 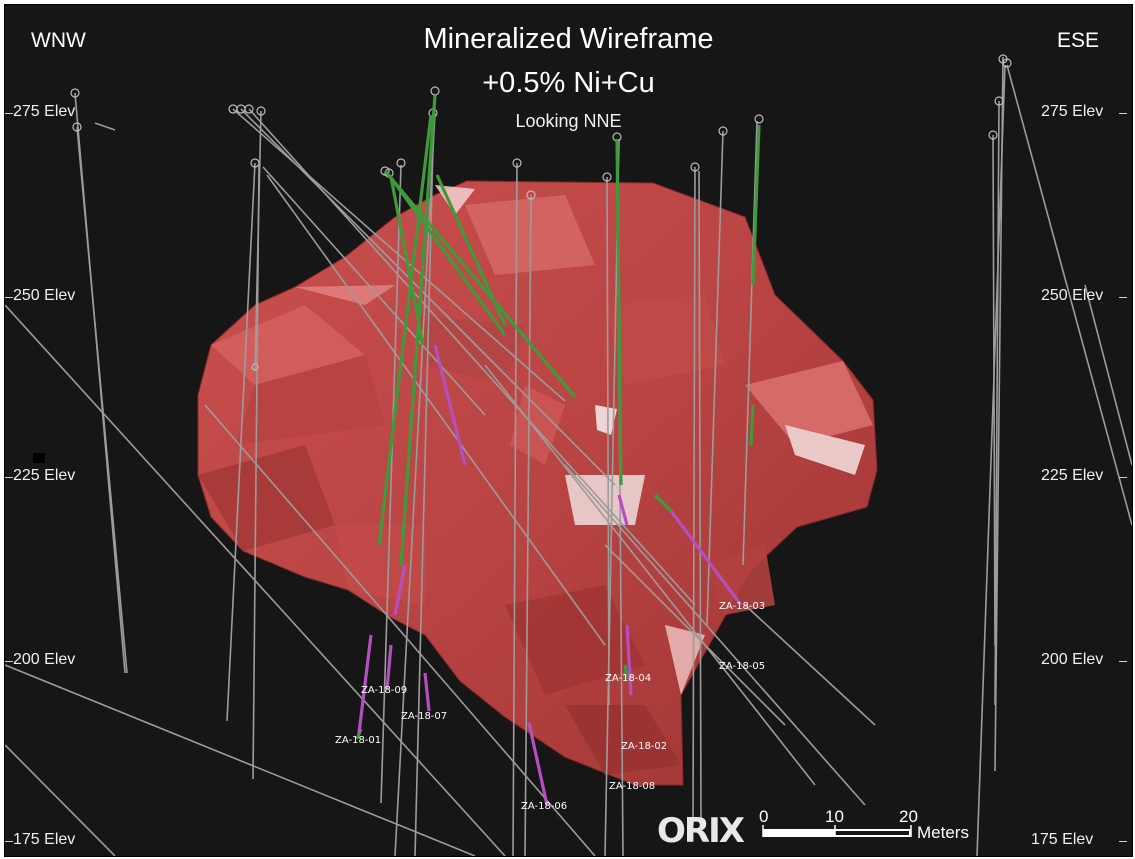 What do you see at coordinates (44, 295) in the screenshot?
I see `elev-label-left-250: 250 Elev` at bounding box center [44, 295].